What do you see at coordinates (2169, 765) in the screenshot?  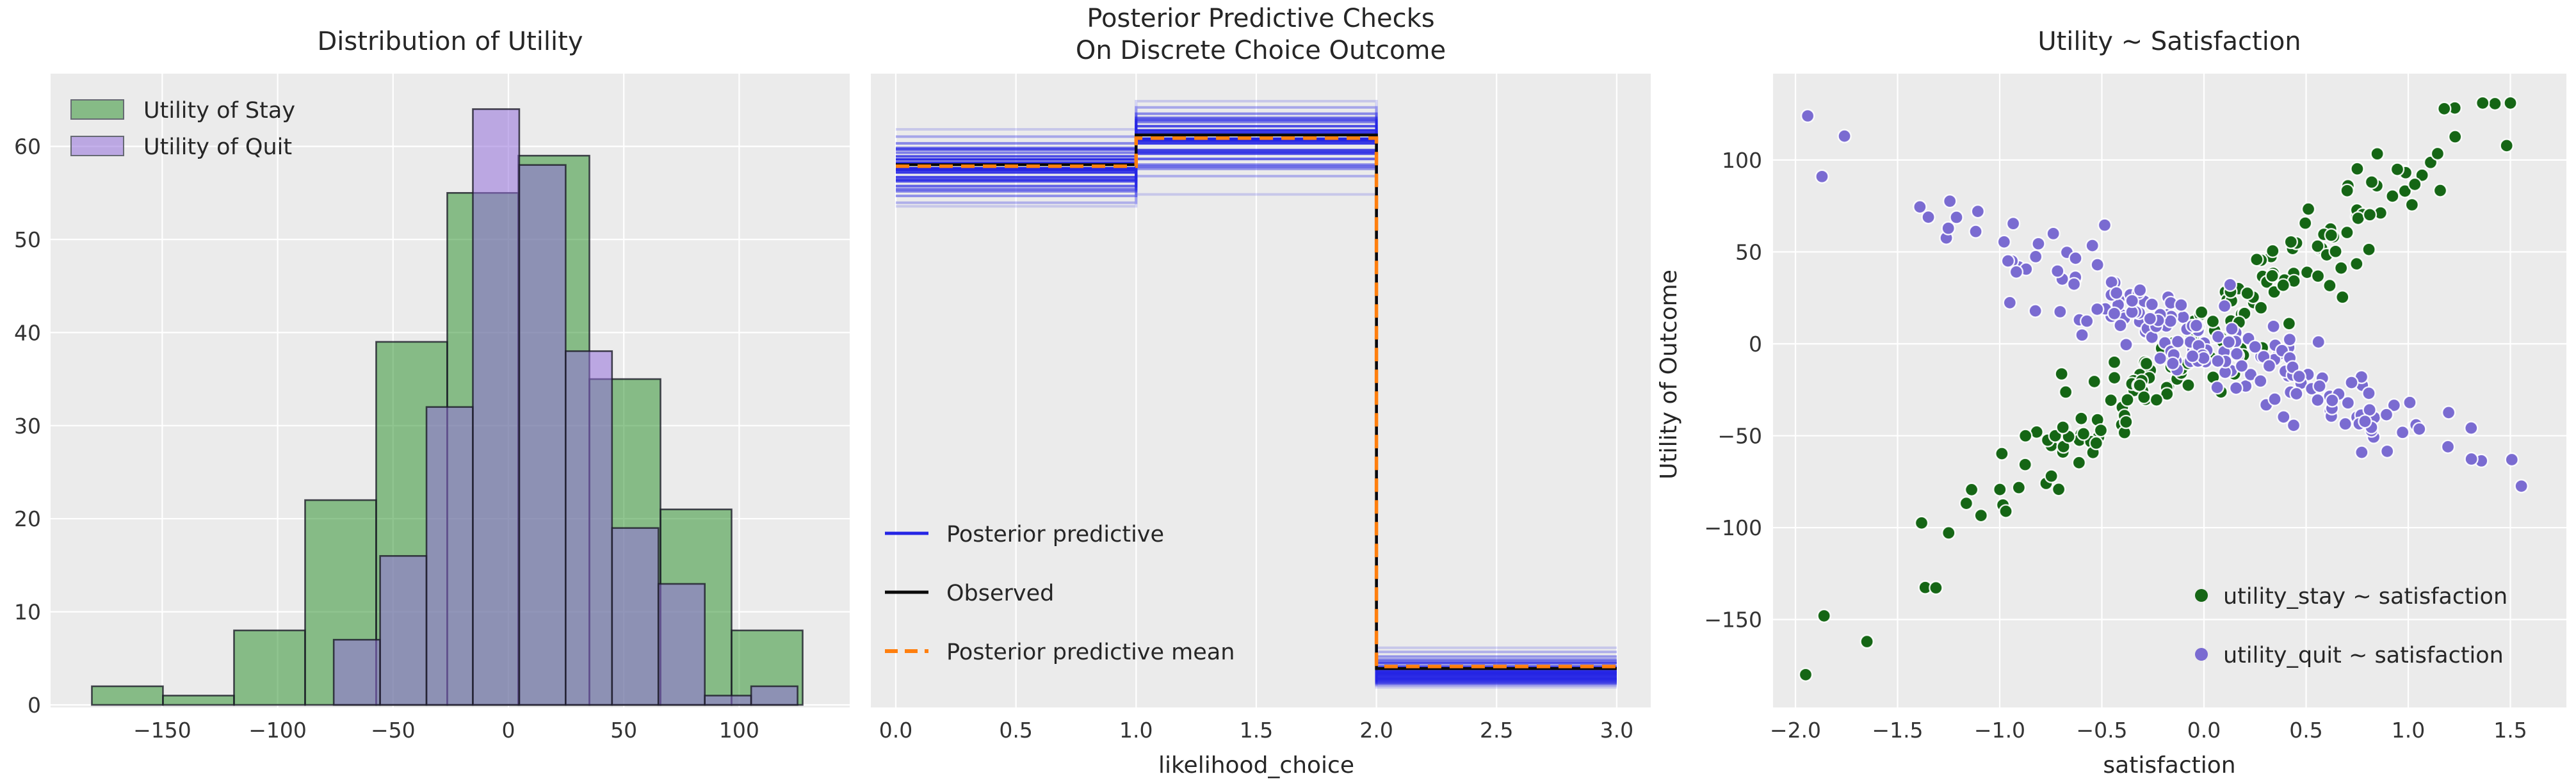 I see `scatter-xlabel: satisfaction` at bounding box center [2169, 765].